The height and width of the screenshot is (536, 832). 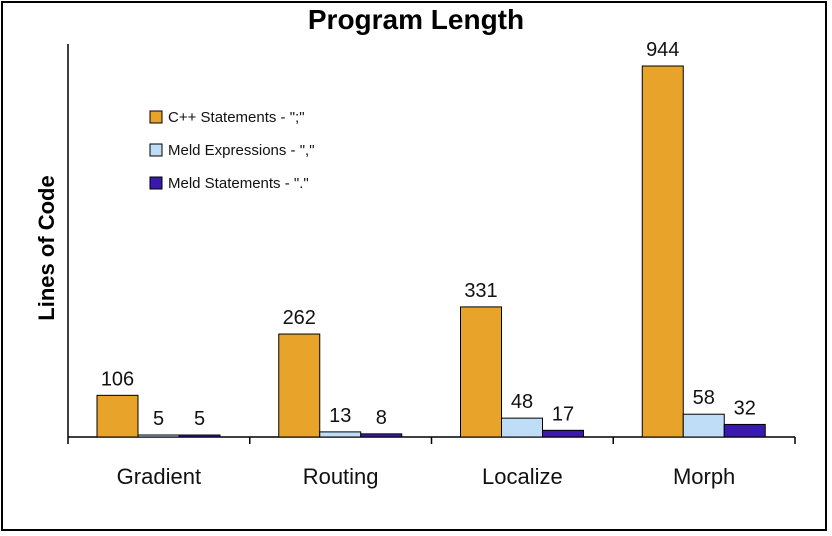 What do you see at coordinates (416, 19) in the screenshot?
I see `chart-title: Program Length` at bounding box center [416, 19].